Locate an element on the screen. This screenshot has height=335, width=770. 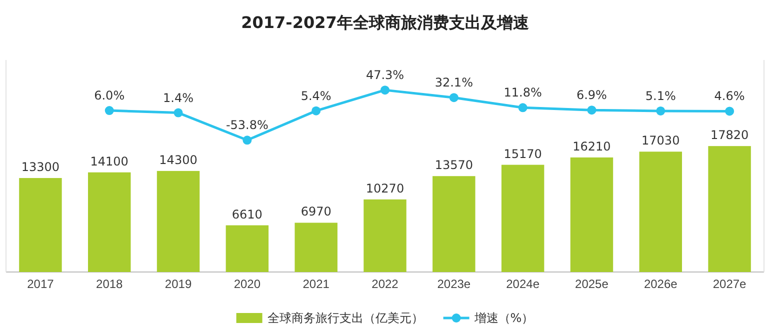
x-tick-label: 2022 is located at coordinates (385, 284).